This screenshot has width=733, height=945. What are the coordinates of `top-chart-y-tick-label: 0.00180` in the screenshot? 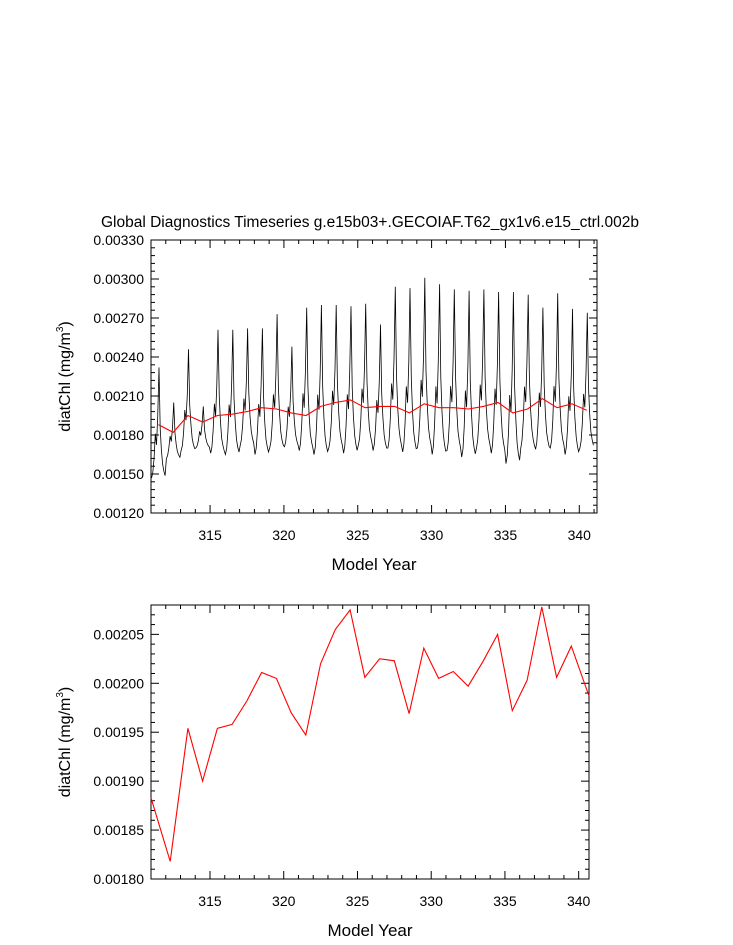 It's located at (118, 435).